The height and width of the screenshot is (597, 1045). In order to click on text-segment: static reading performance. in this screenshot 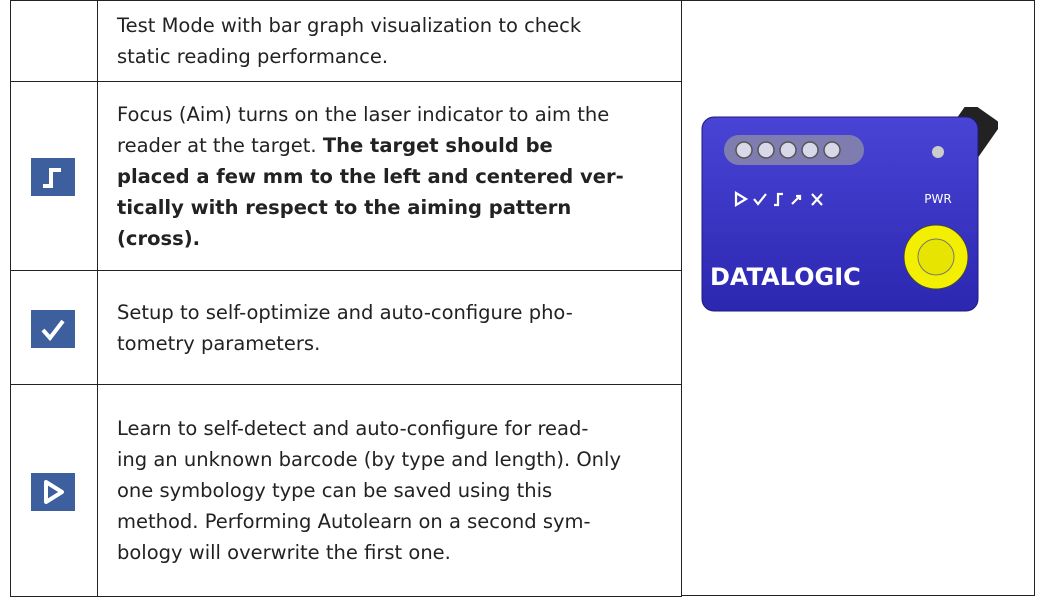, I will do `click(253, 56)`.